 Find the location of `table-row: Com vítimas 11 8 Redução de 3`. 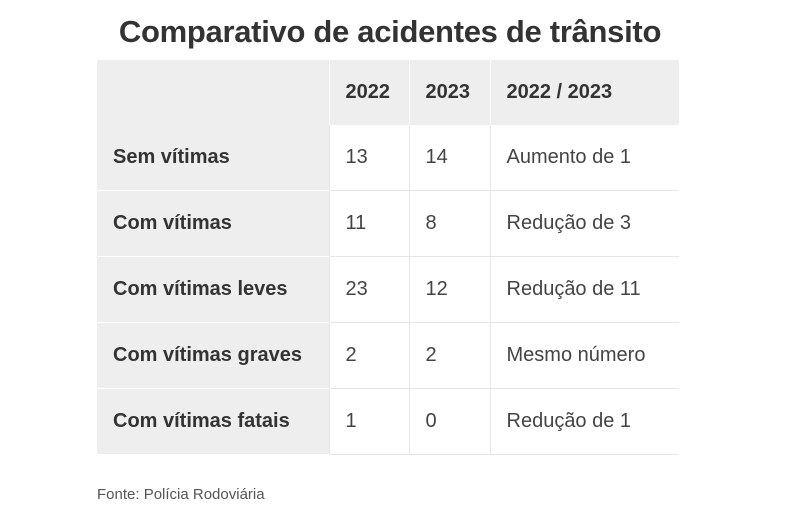

table-row: Com vítimas 11 8 Redução de 3 is located at coordinates (388, 223).